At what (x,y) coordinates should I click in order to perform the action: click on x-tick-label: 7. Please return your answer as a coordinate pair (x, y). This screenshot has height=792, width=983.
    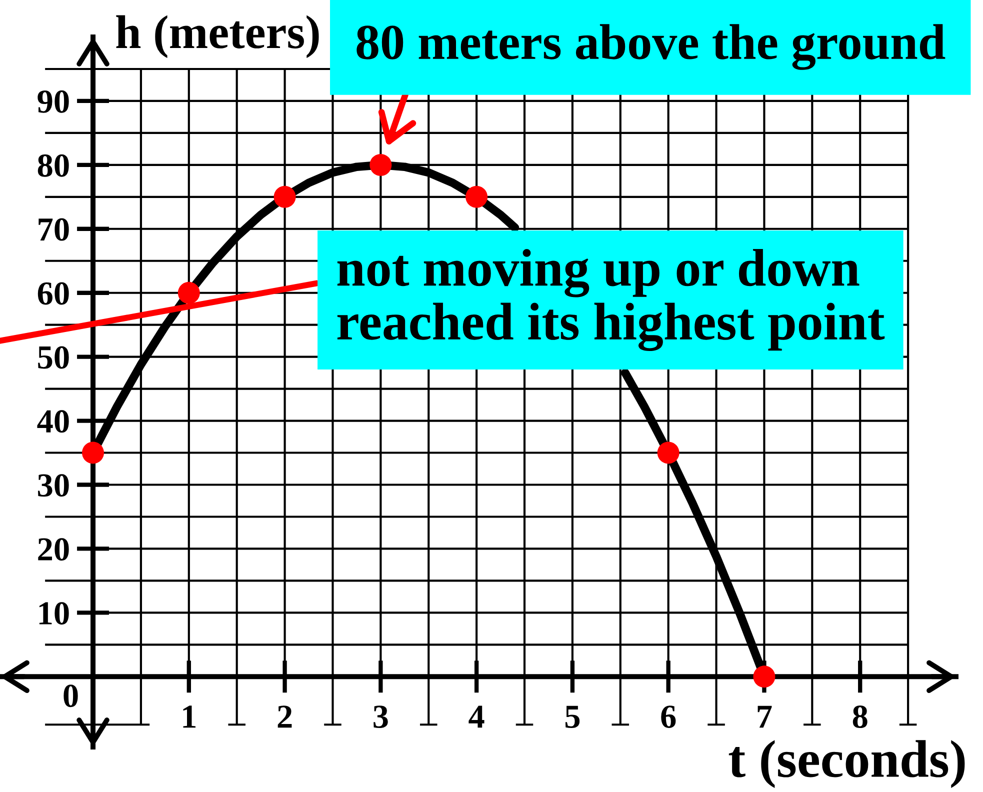
    Looking at the image, I should click on (765, 717).